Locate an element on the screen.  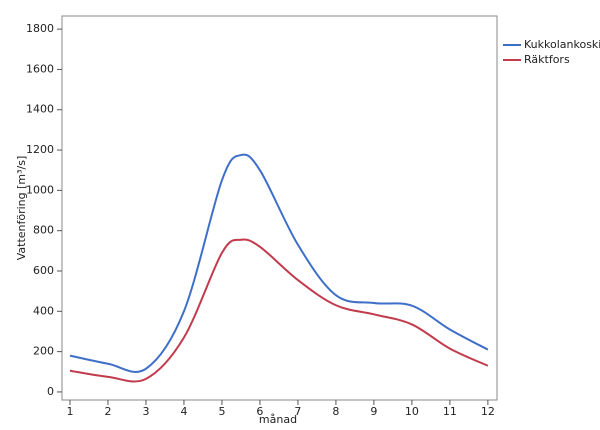
legend-label: Kukkolankoski is located at coordinates (562, 44).